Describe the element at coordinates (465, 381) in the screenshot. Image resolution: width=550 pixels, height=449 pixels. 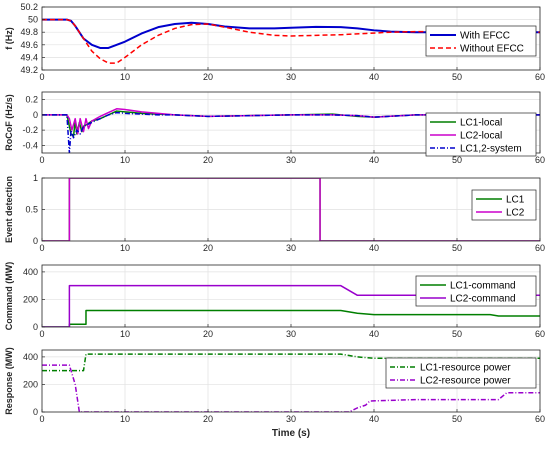
I see `legend-label: LC2-resource power` at that location.